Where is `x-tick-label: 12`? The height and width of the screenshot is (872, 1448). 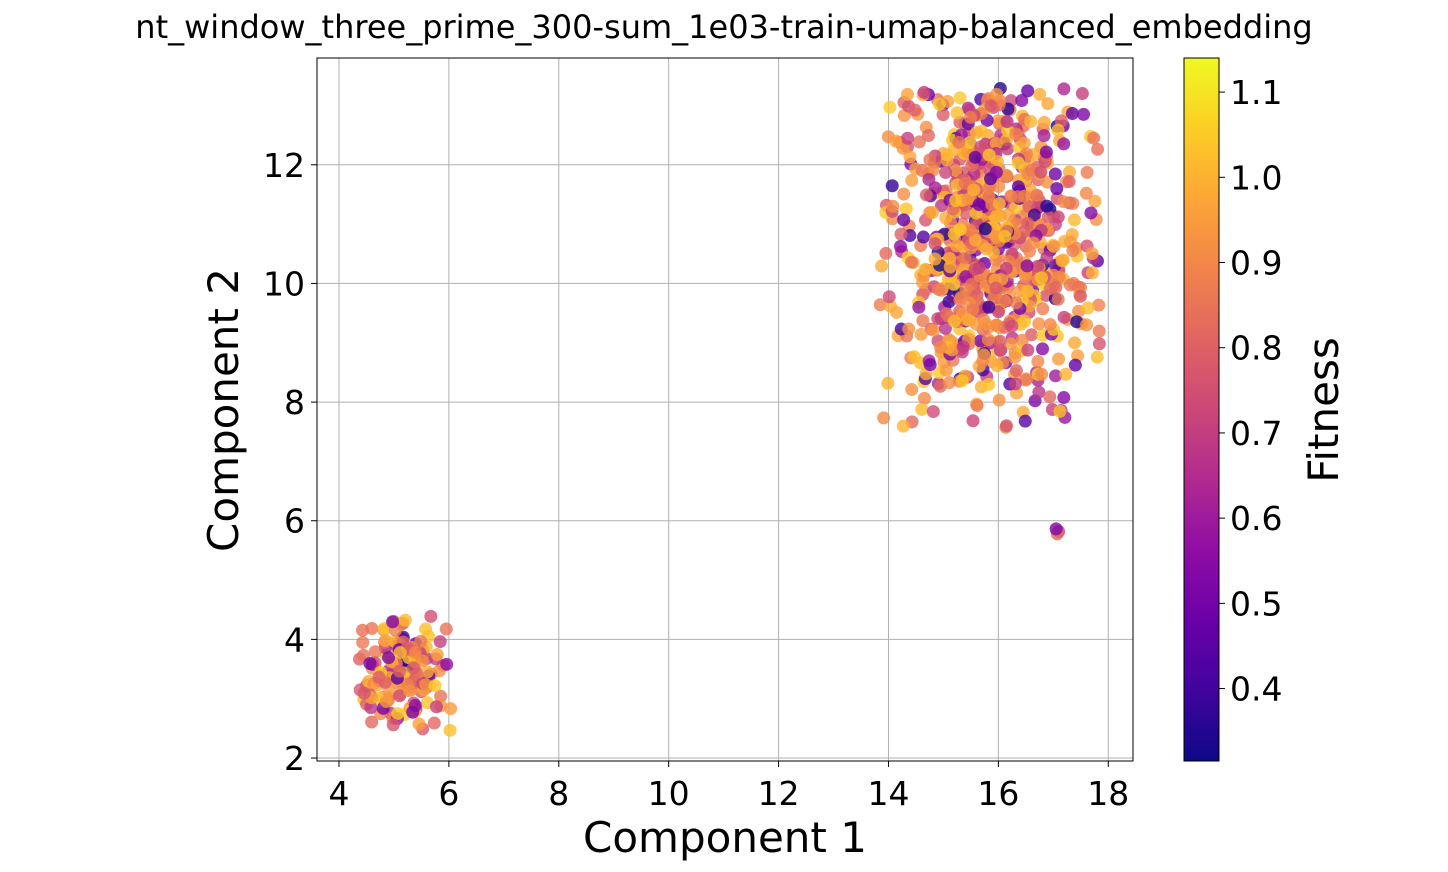
x-tick-label: 12 is located at coordinates (779, 793).